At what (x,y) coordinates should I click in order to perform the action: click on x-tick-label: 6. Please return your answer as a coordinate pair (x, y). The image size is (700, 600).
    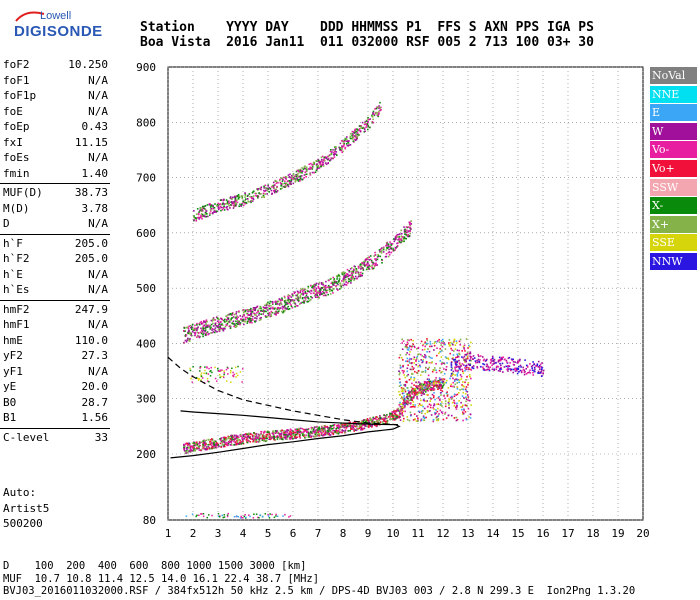
    Looking at the image, I should click on (293, 533).